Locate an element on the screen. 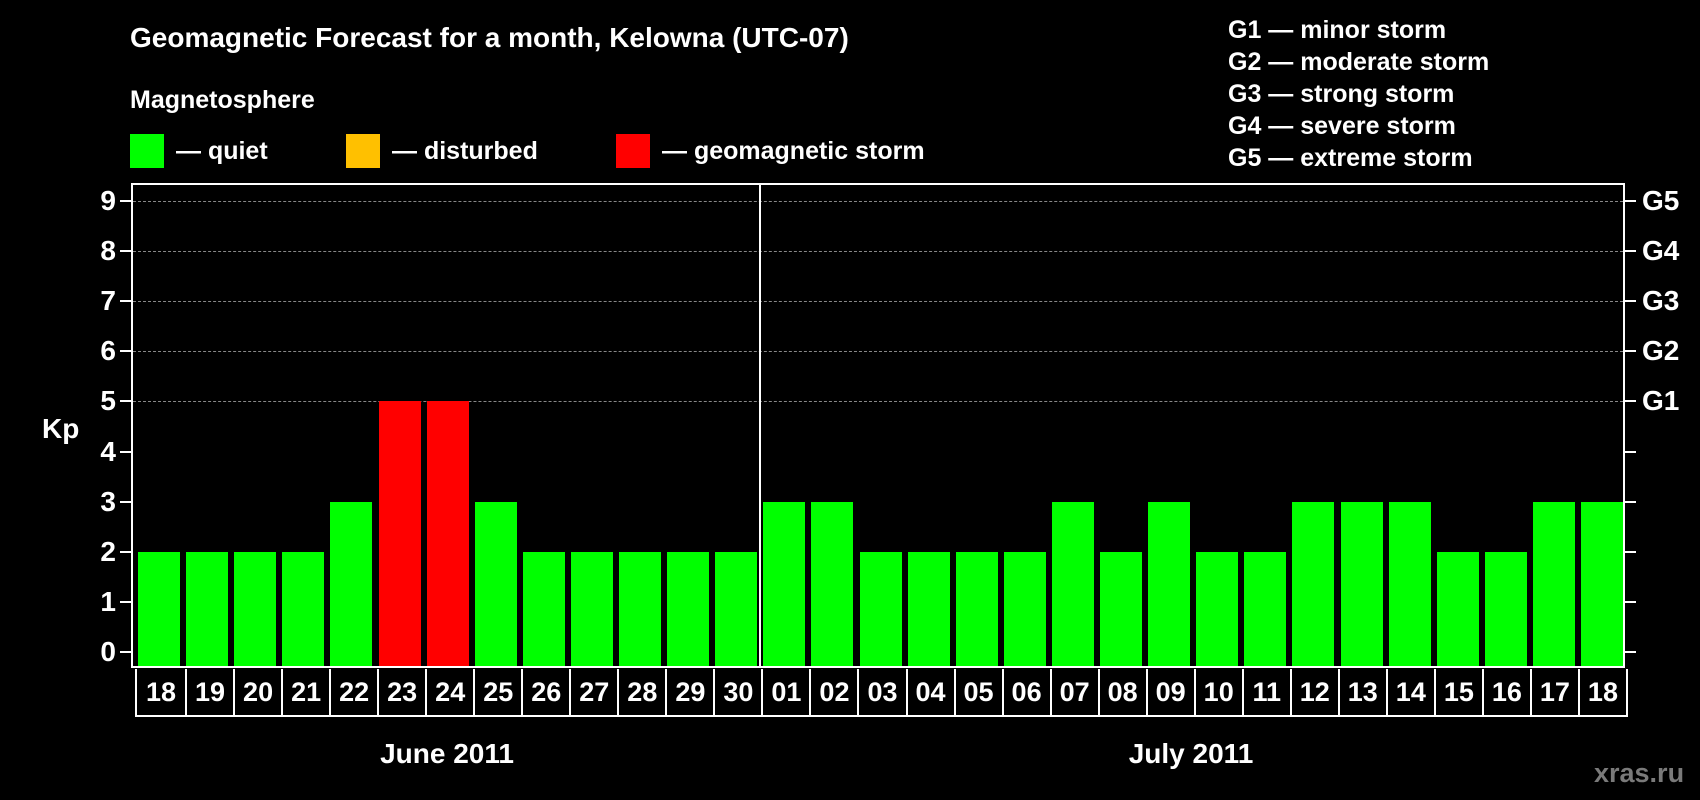 The image size is (1700, 800). legend-quiet-label: — quiet is located at coordinates (222, 150).